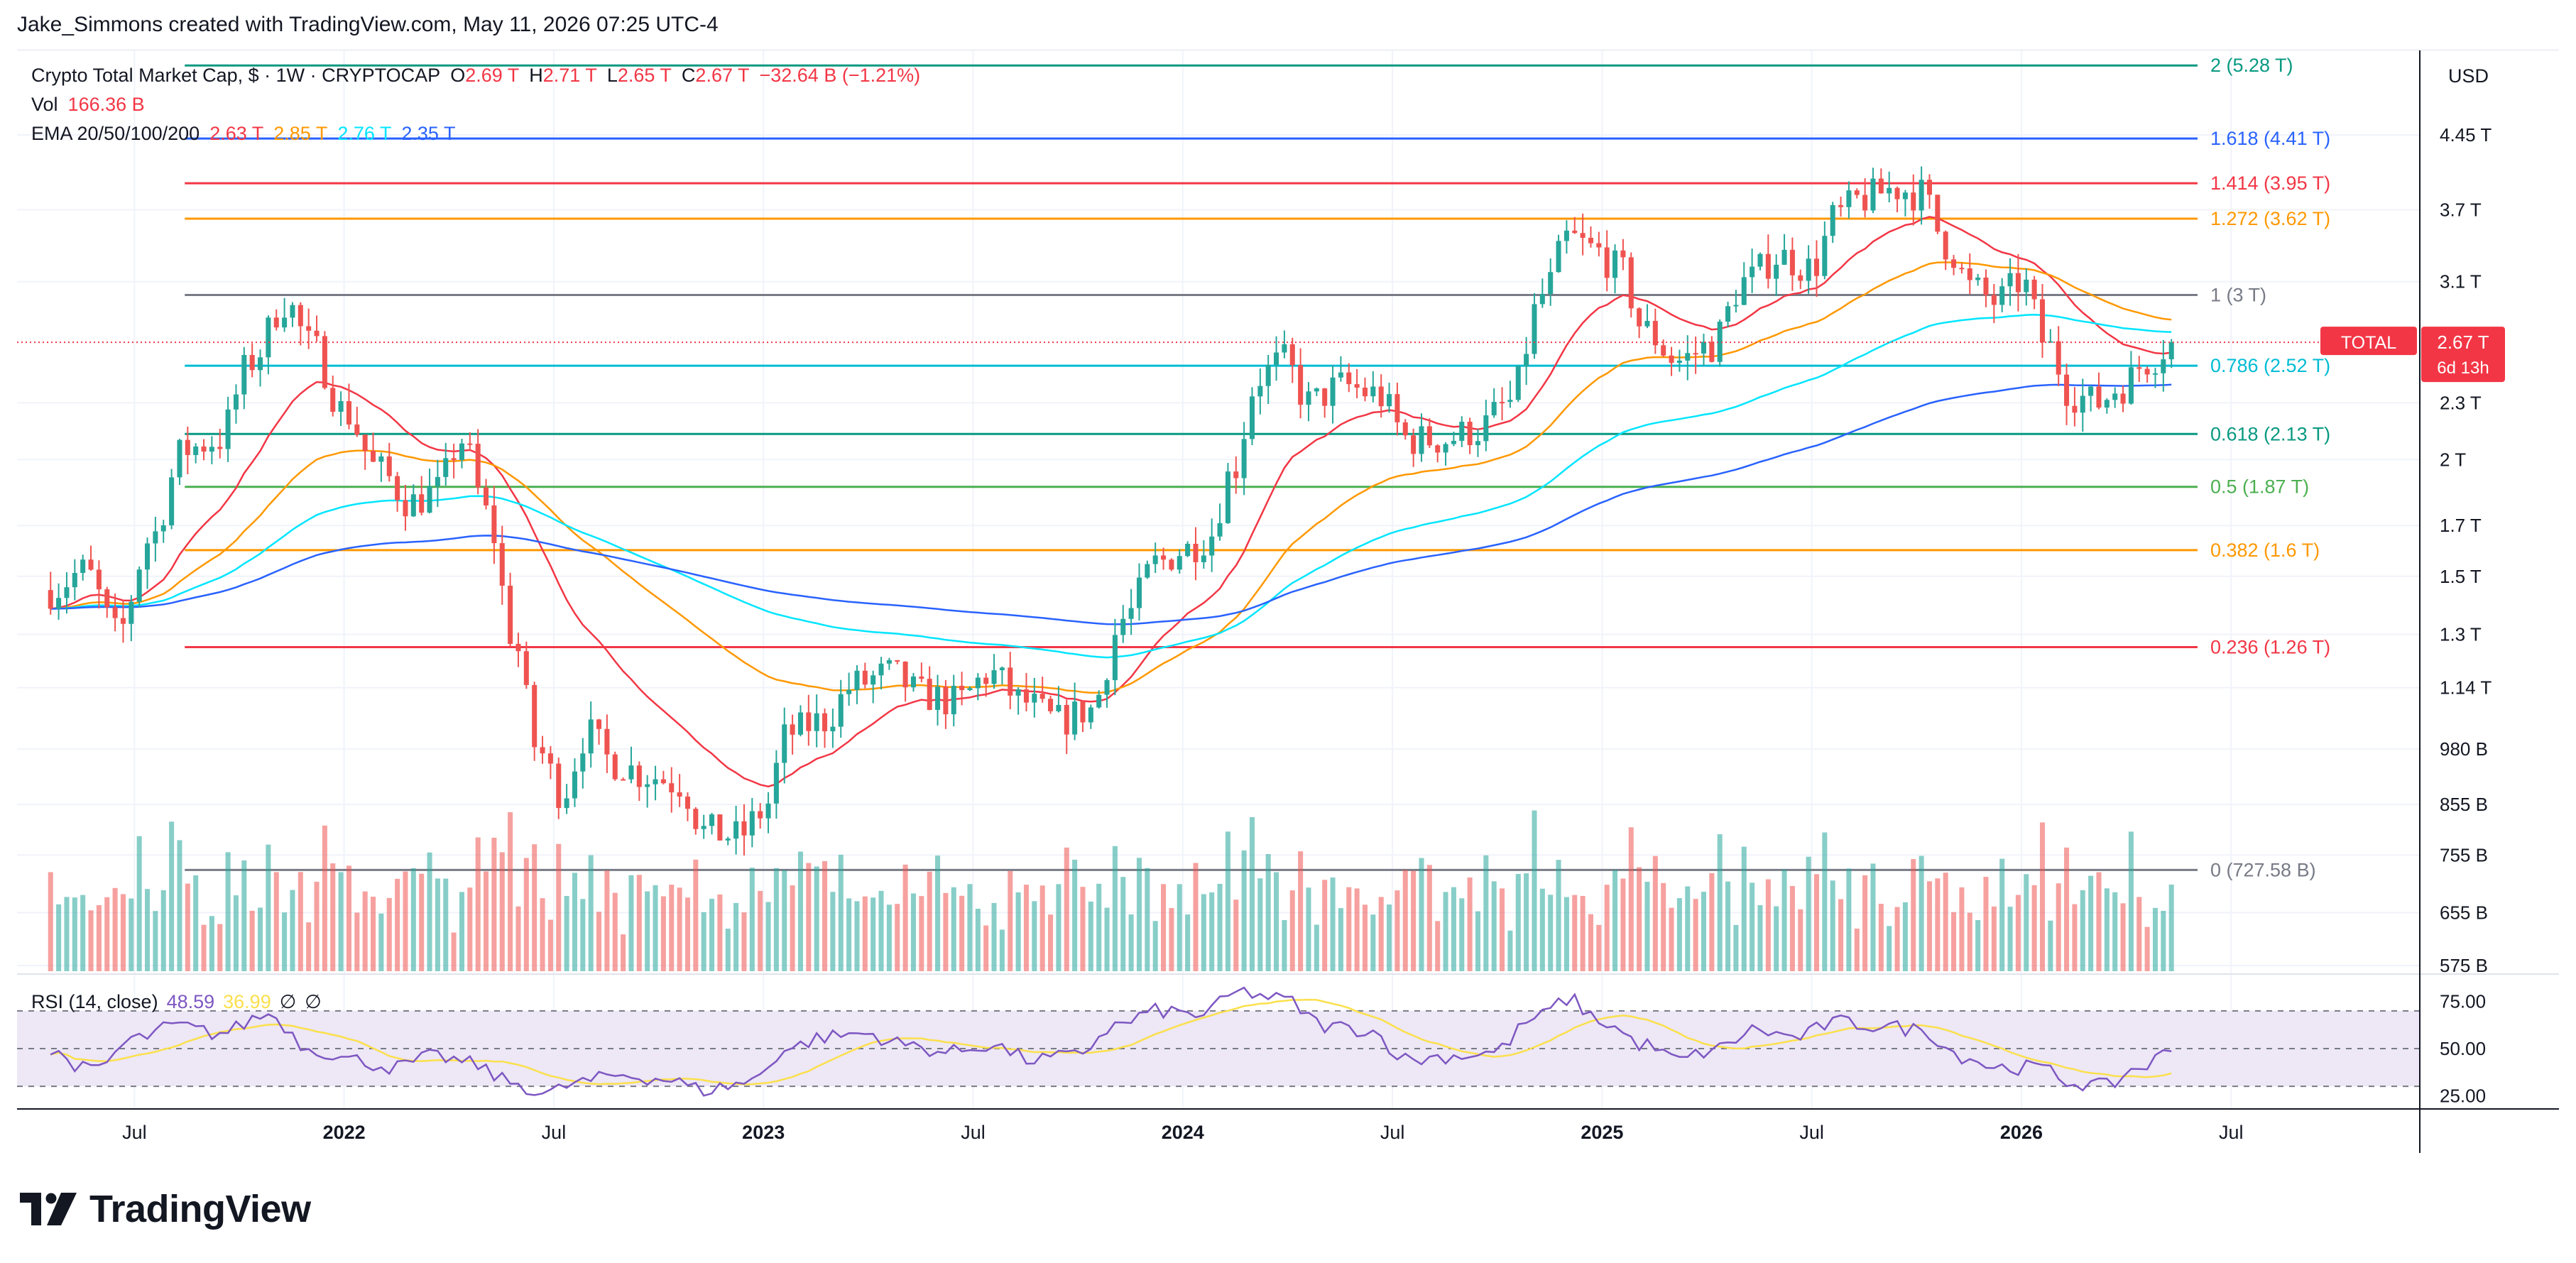 The image size is (2576, 1263). What do you see at coordinates (2463, 1095) in the screenshot?
I see `rsi-tick-label: 25.00` at bounding box center [2463, 1095].